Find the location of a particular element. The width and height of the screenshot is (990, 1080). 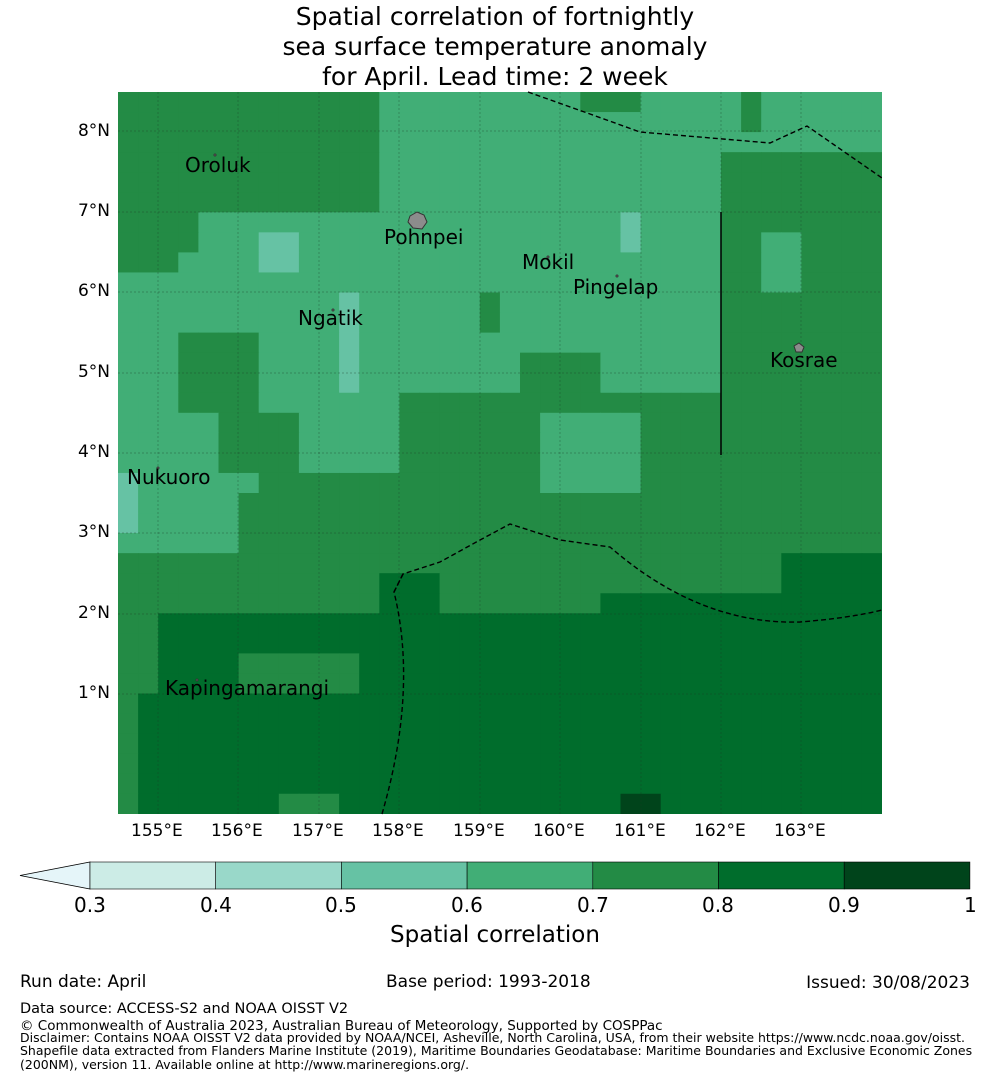

eez-boundary-south is located at coordinates (638, 573).